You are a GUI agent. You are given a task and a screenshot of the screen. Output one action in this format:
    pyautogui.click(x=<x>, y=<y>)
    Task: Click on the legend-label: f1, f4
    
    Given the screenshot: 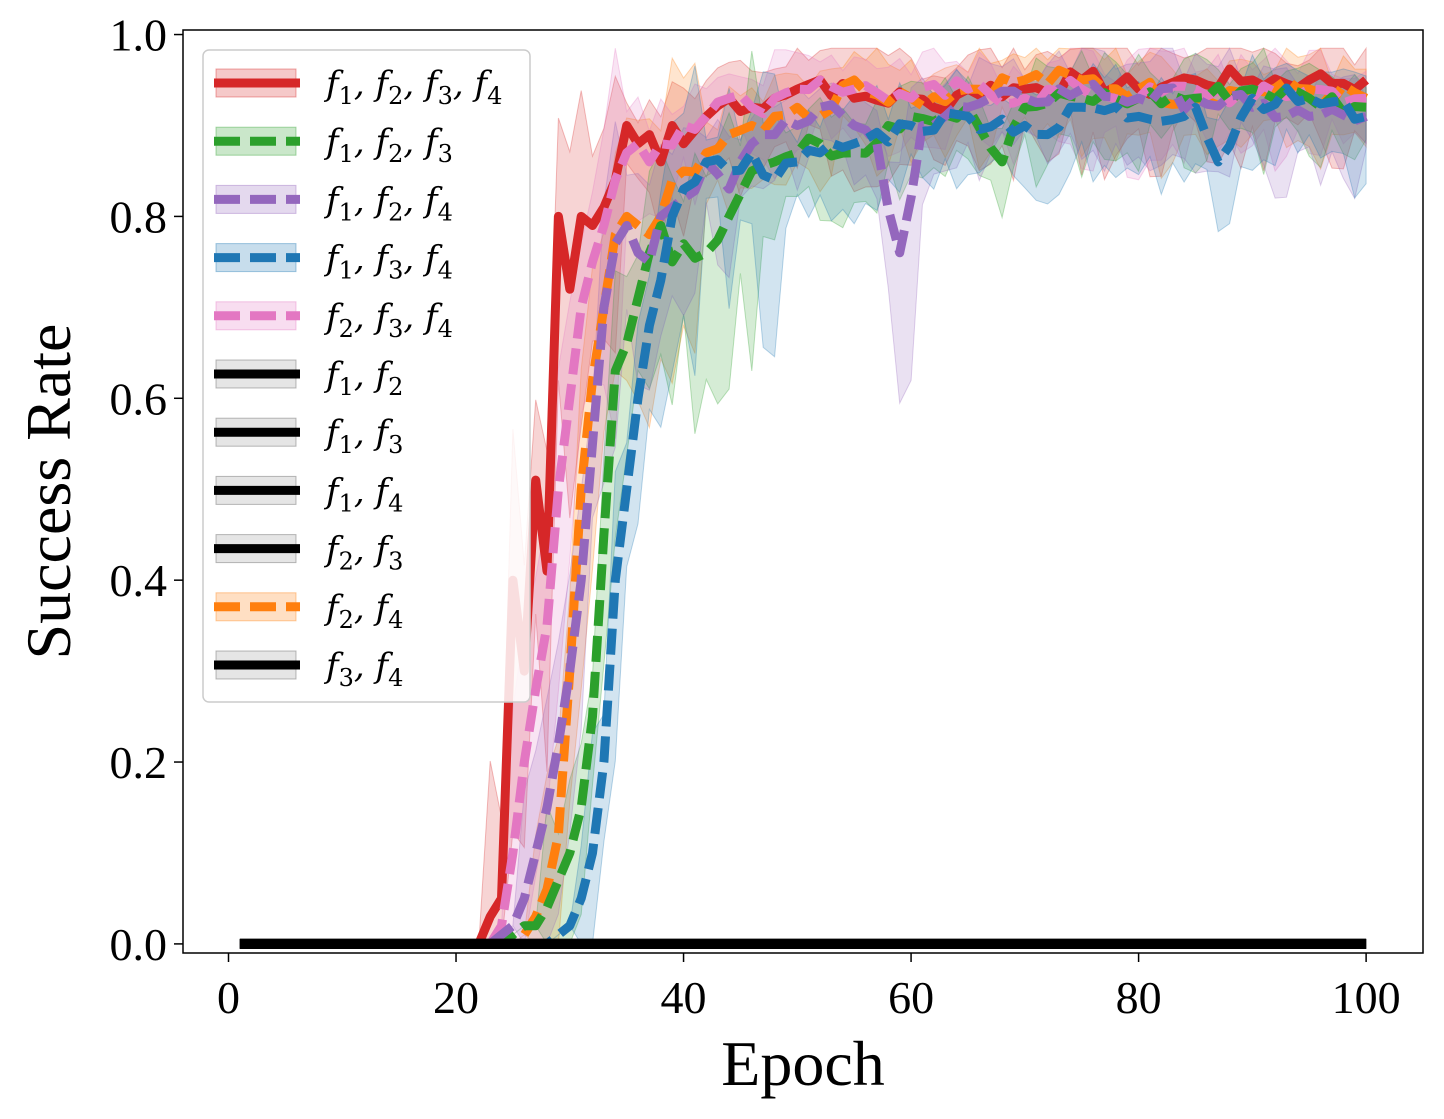 What is the action you would take?
    pyautogui.click(x=363, y=494)
    